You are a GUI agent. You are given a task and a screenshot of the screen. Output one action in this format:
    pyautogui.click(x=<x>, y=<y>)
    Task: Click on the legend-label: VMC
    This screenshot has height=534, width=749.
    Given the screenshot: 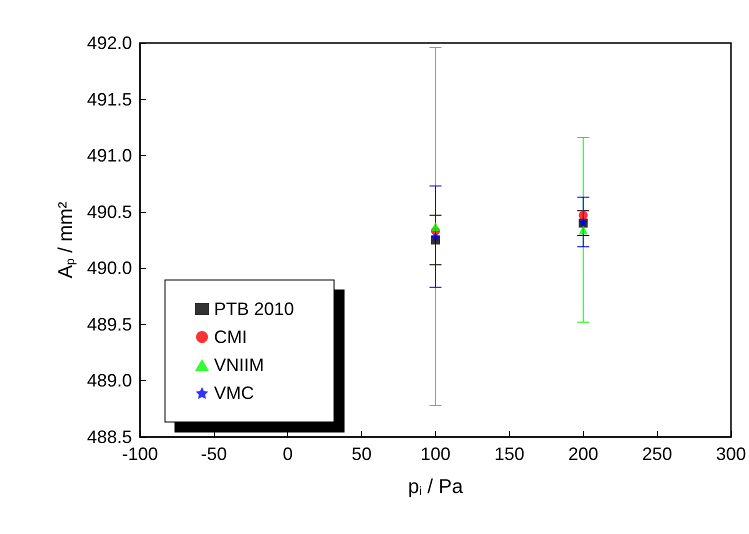 What is the action you would take?
    pyautogui.click(x=234, y=393)
    